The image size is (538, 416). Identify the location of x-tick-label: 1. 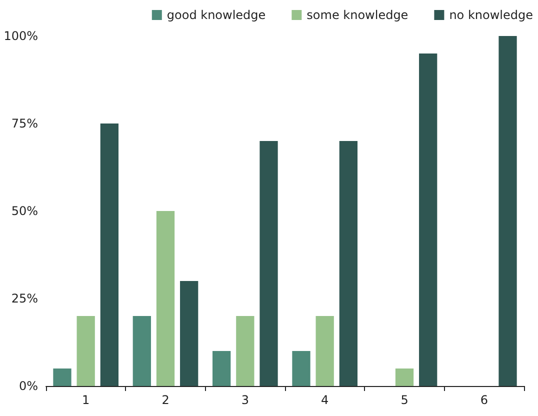
(86, 400).